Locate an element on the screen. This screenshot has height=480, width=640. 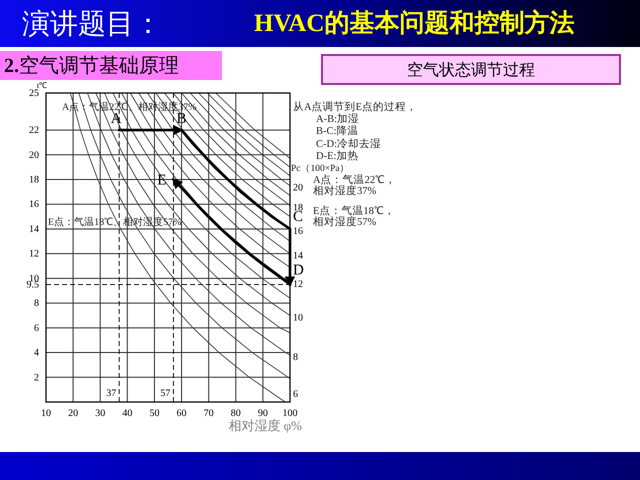
x-tick-label: 50 is located at coordinates (154, 413).